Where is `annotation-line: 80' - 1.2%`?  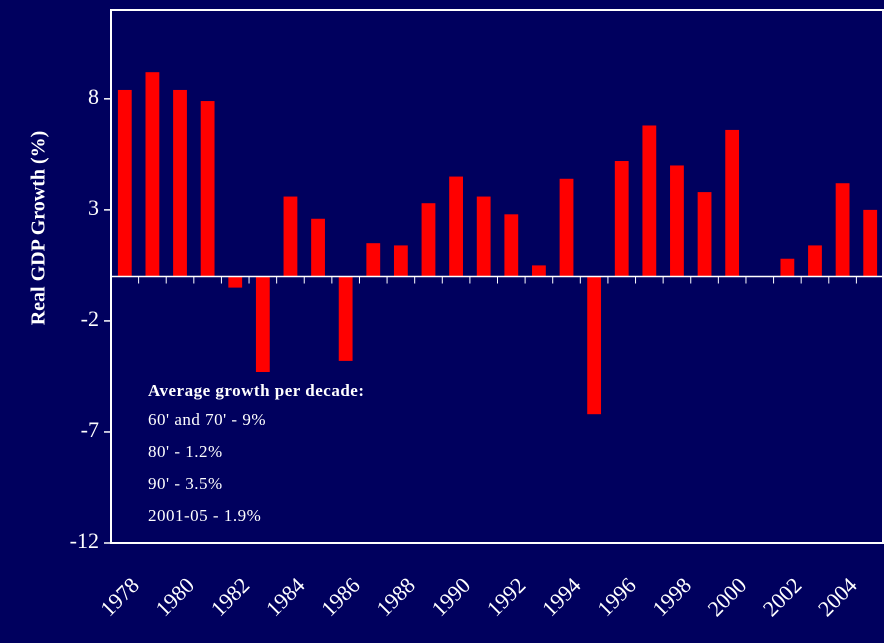
annotation-line: 80' - 1.2% is located at coordinates (185, 451).